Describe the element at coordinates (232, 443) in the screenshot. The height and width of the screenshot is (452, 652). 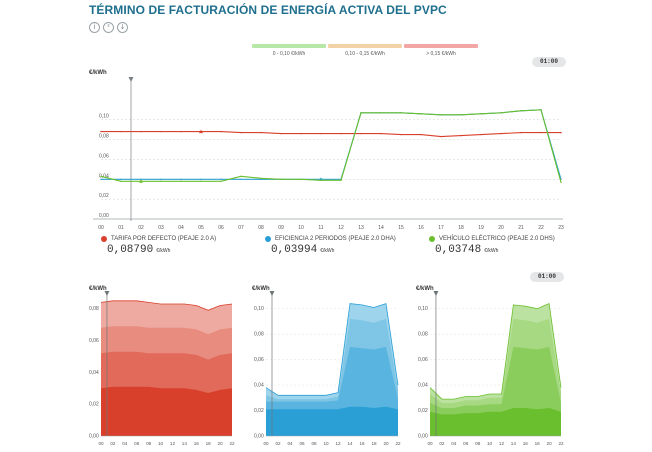
I see `tarifa-x-tick-label: 22` at that location.